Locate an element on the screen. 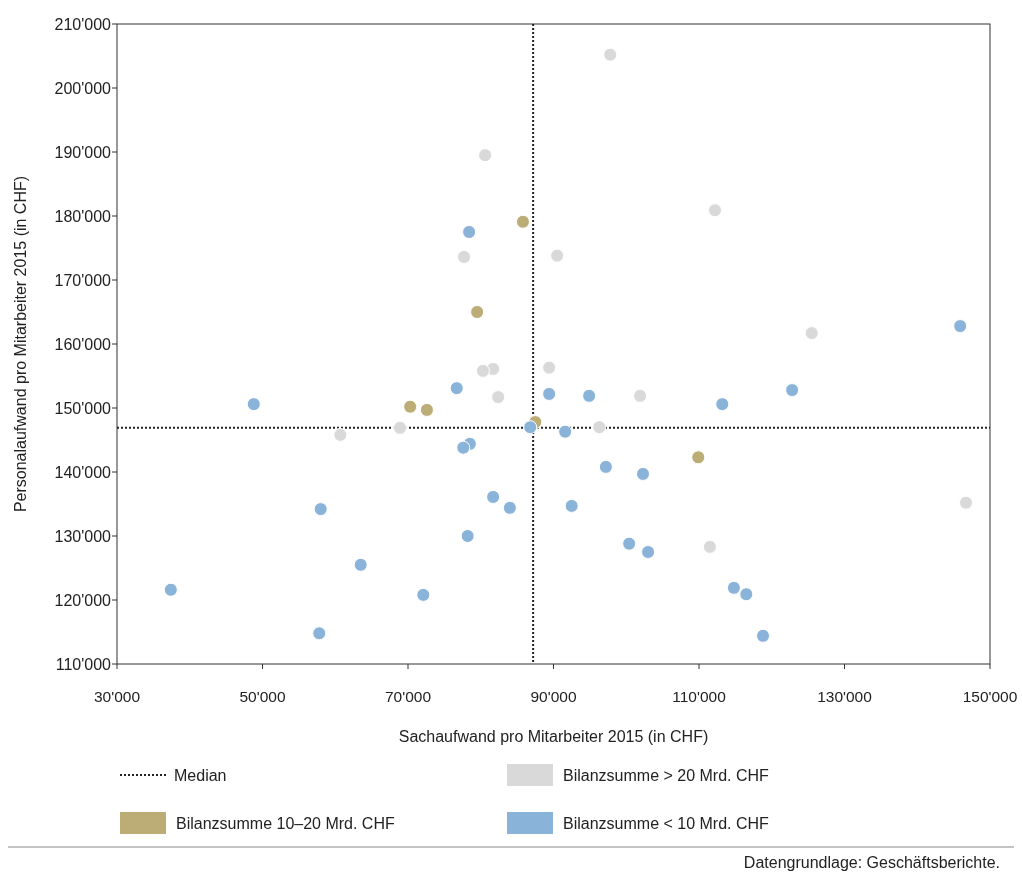 The height and width of the screenshot is (873, 1022). text: Datengrundlage: Geschäftsberichte. is located at coordinates (871, 862).